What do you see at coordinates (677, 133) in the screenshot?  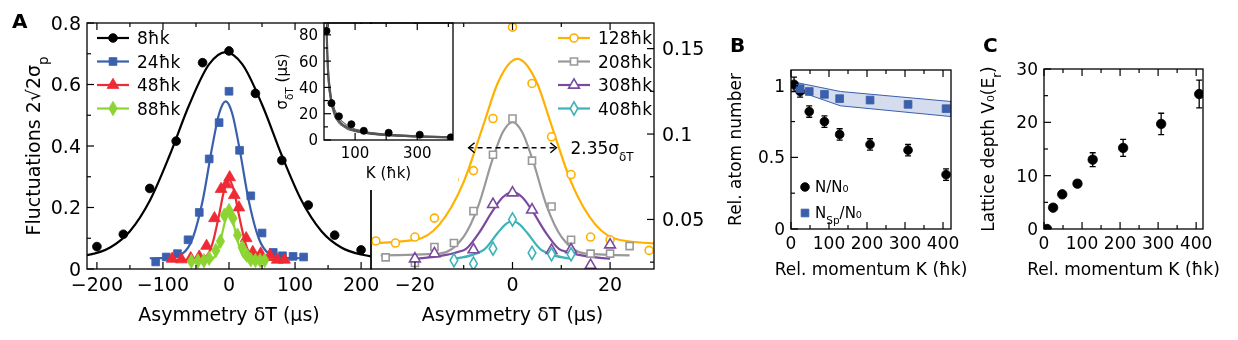 I see `y-tick-label: 0.1` at bounding box center [677, 133].